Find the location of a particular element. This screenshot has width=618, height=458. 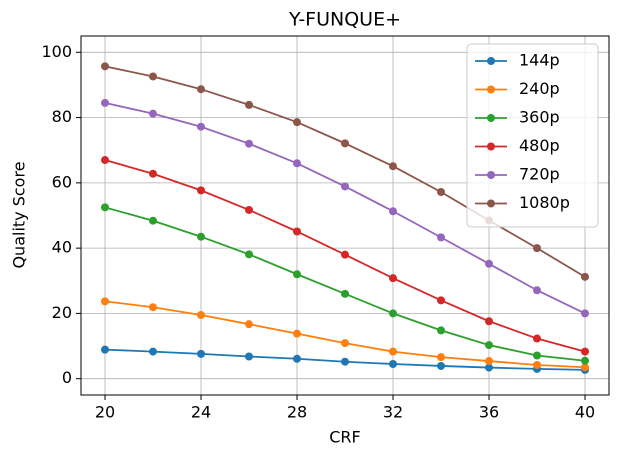

y-tick-label: 60 is located at coordinates (62, 181).